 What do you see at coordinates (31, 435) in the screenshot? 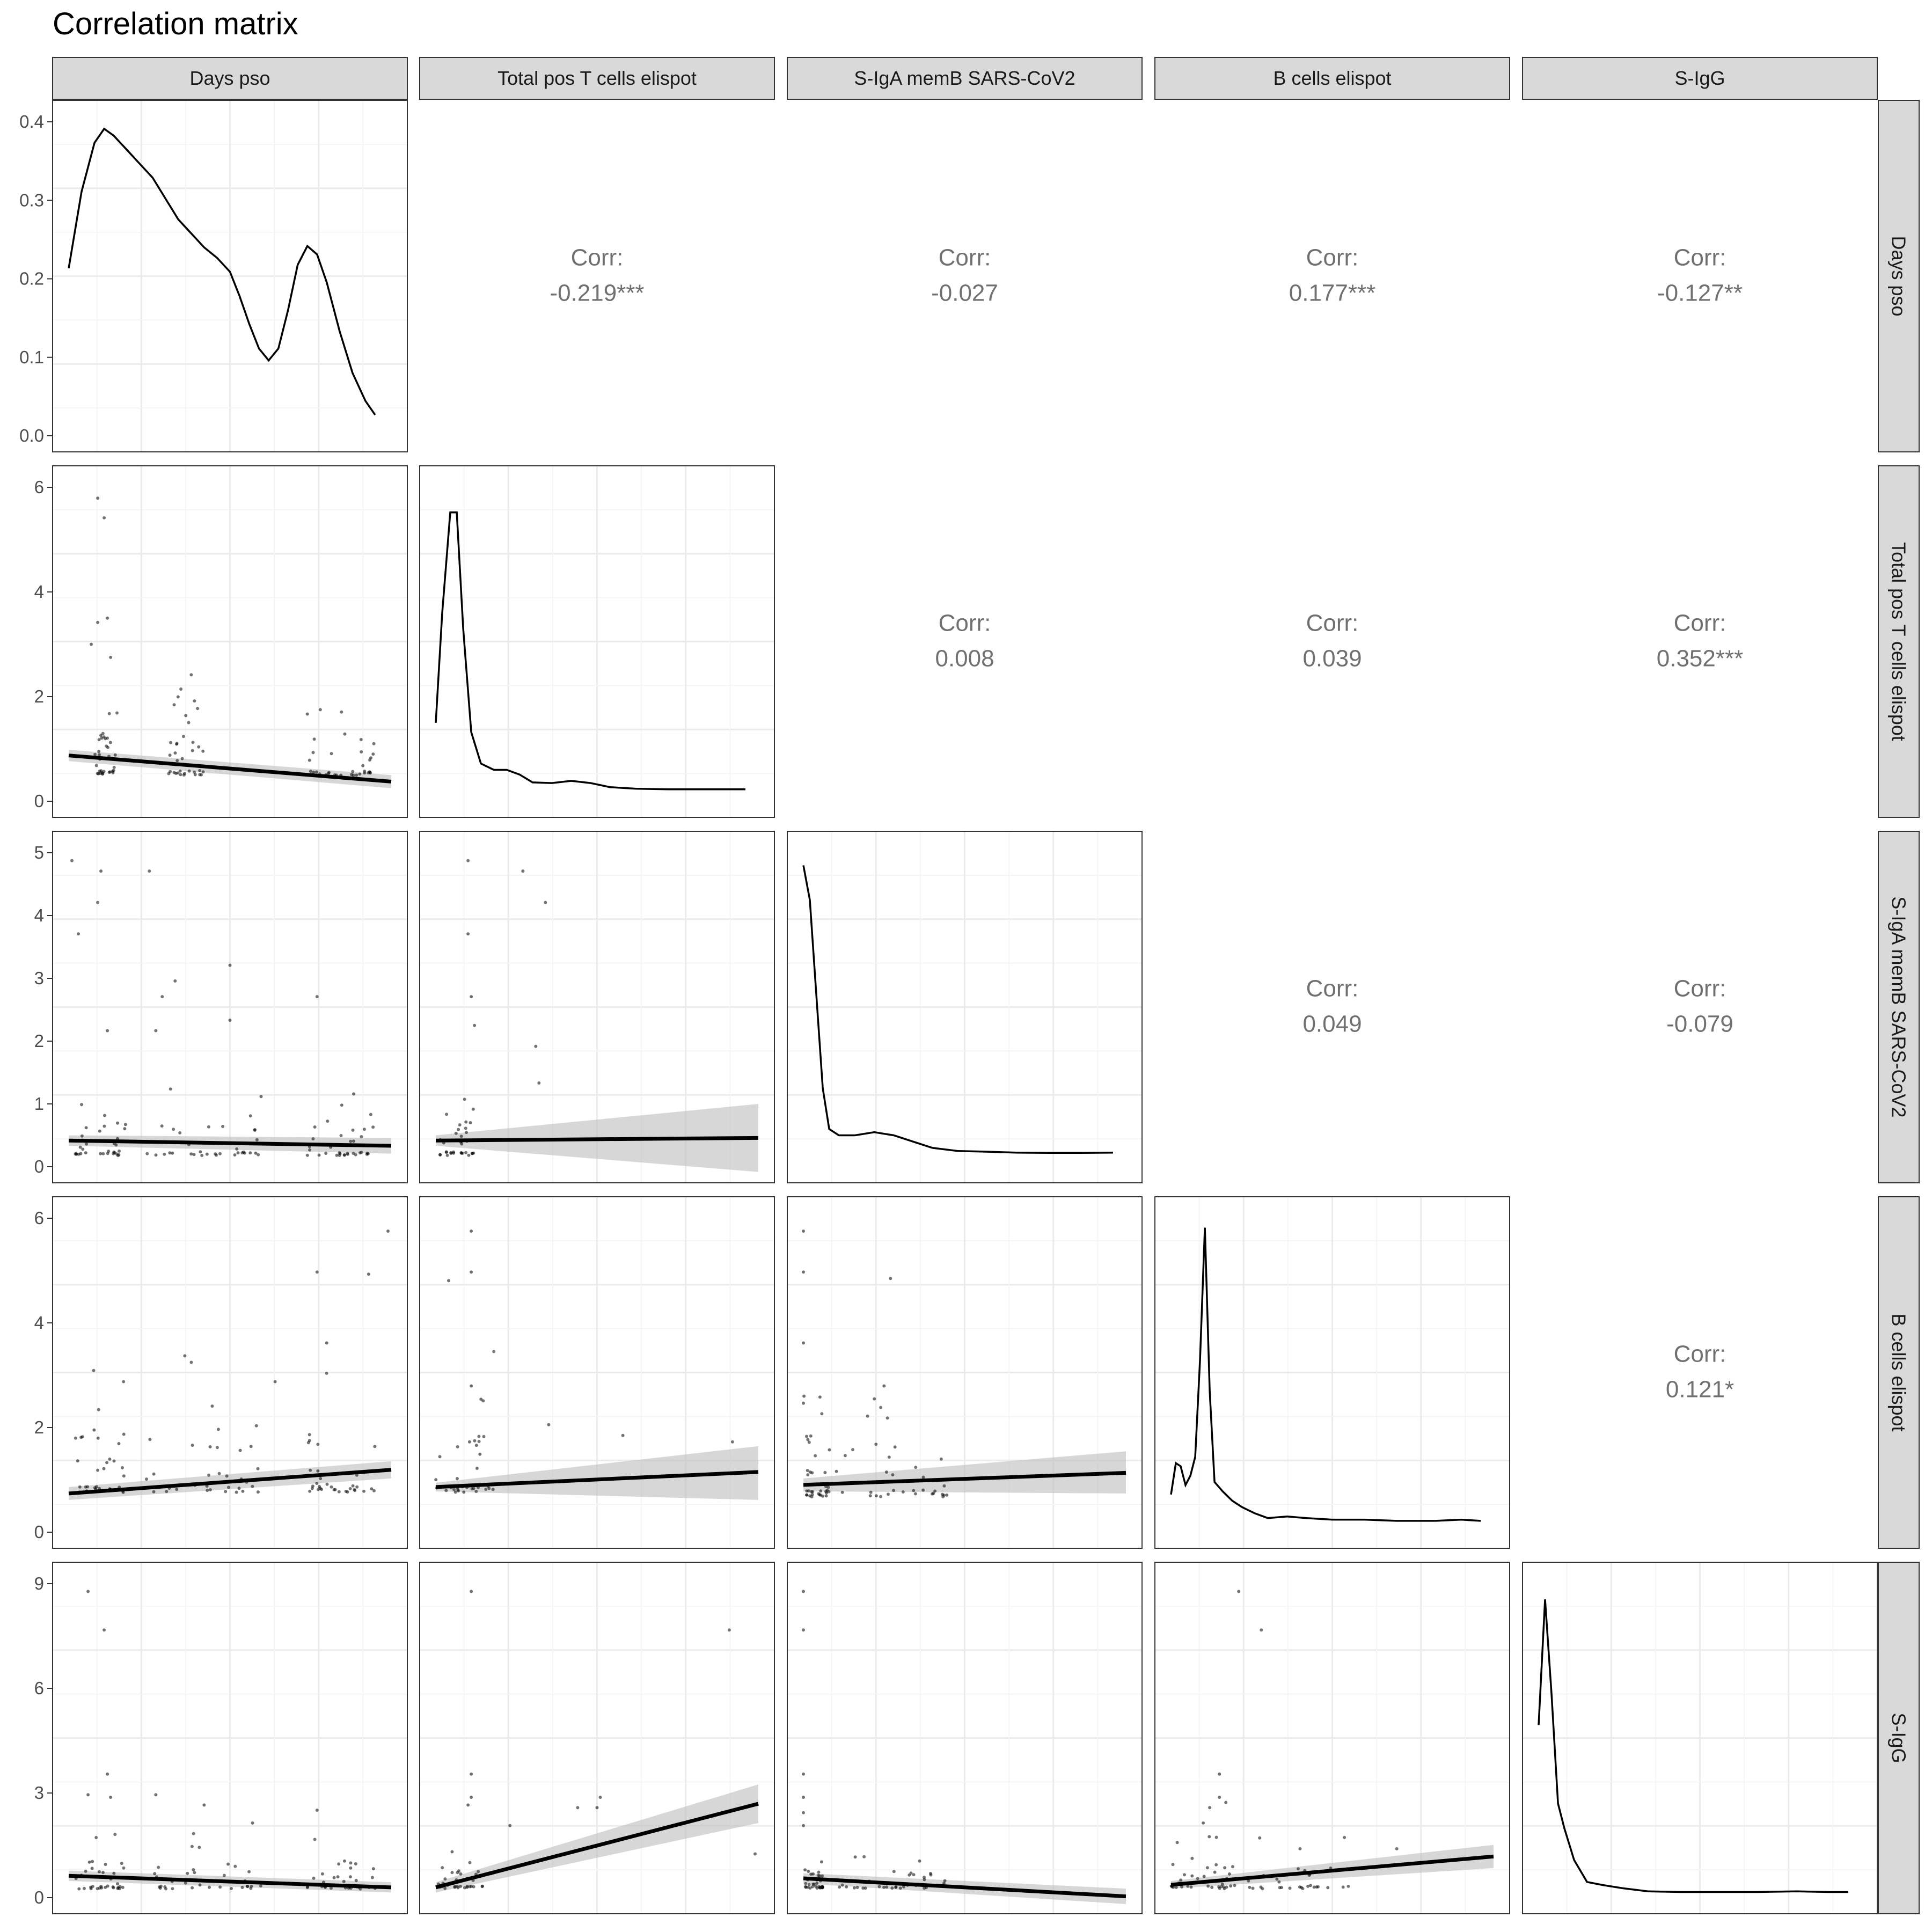
I see `y-tick-label: 0.0` at bounding box center [31, 435].